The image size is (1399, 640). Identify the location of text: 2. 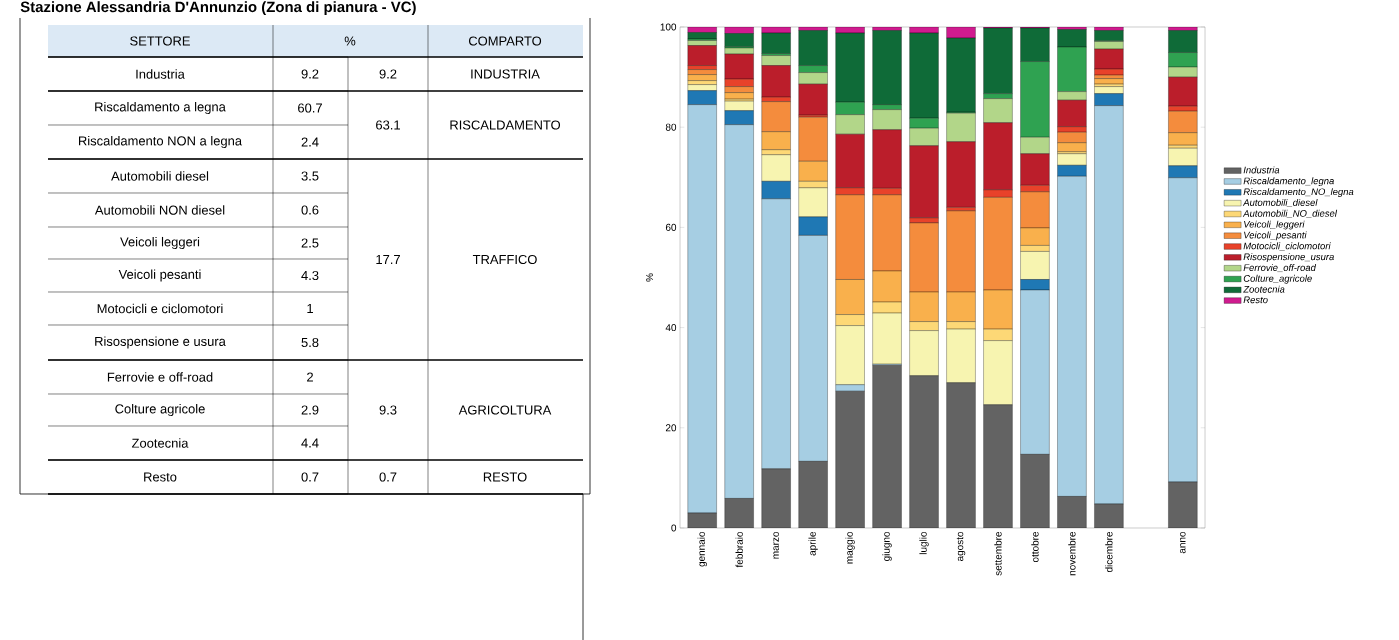
(310, 377).